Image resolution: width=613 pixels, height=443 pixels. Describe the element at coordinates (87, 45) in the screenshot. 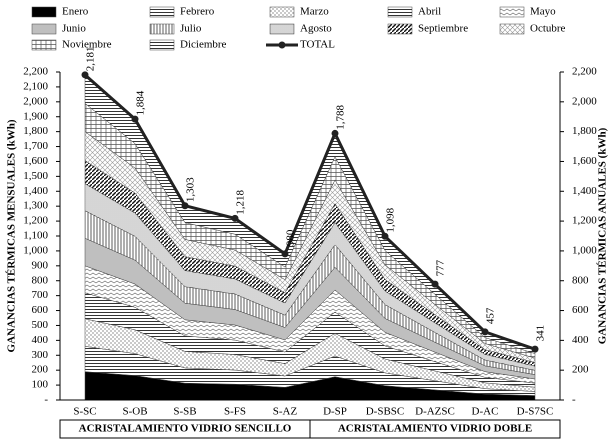

I see `legend-label: Noviembre` at that location.